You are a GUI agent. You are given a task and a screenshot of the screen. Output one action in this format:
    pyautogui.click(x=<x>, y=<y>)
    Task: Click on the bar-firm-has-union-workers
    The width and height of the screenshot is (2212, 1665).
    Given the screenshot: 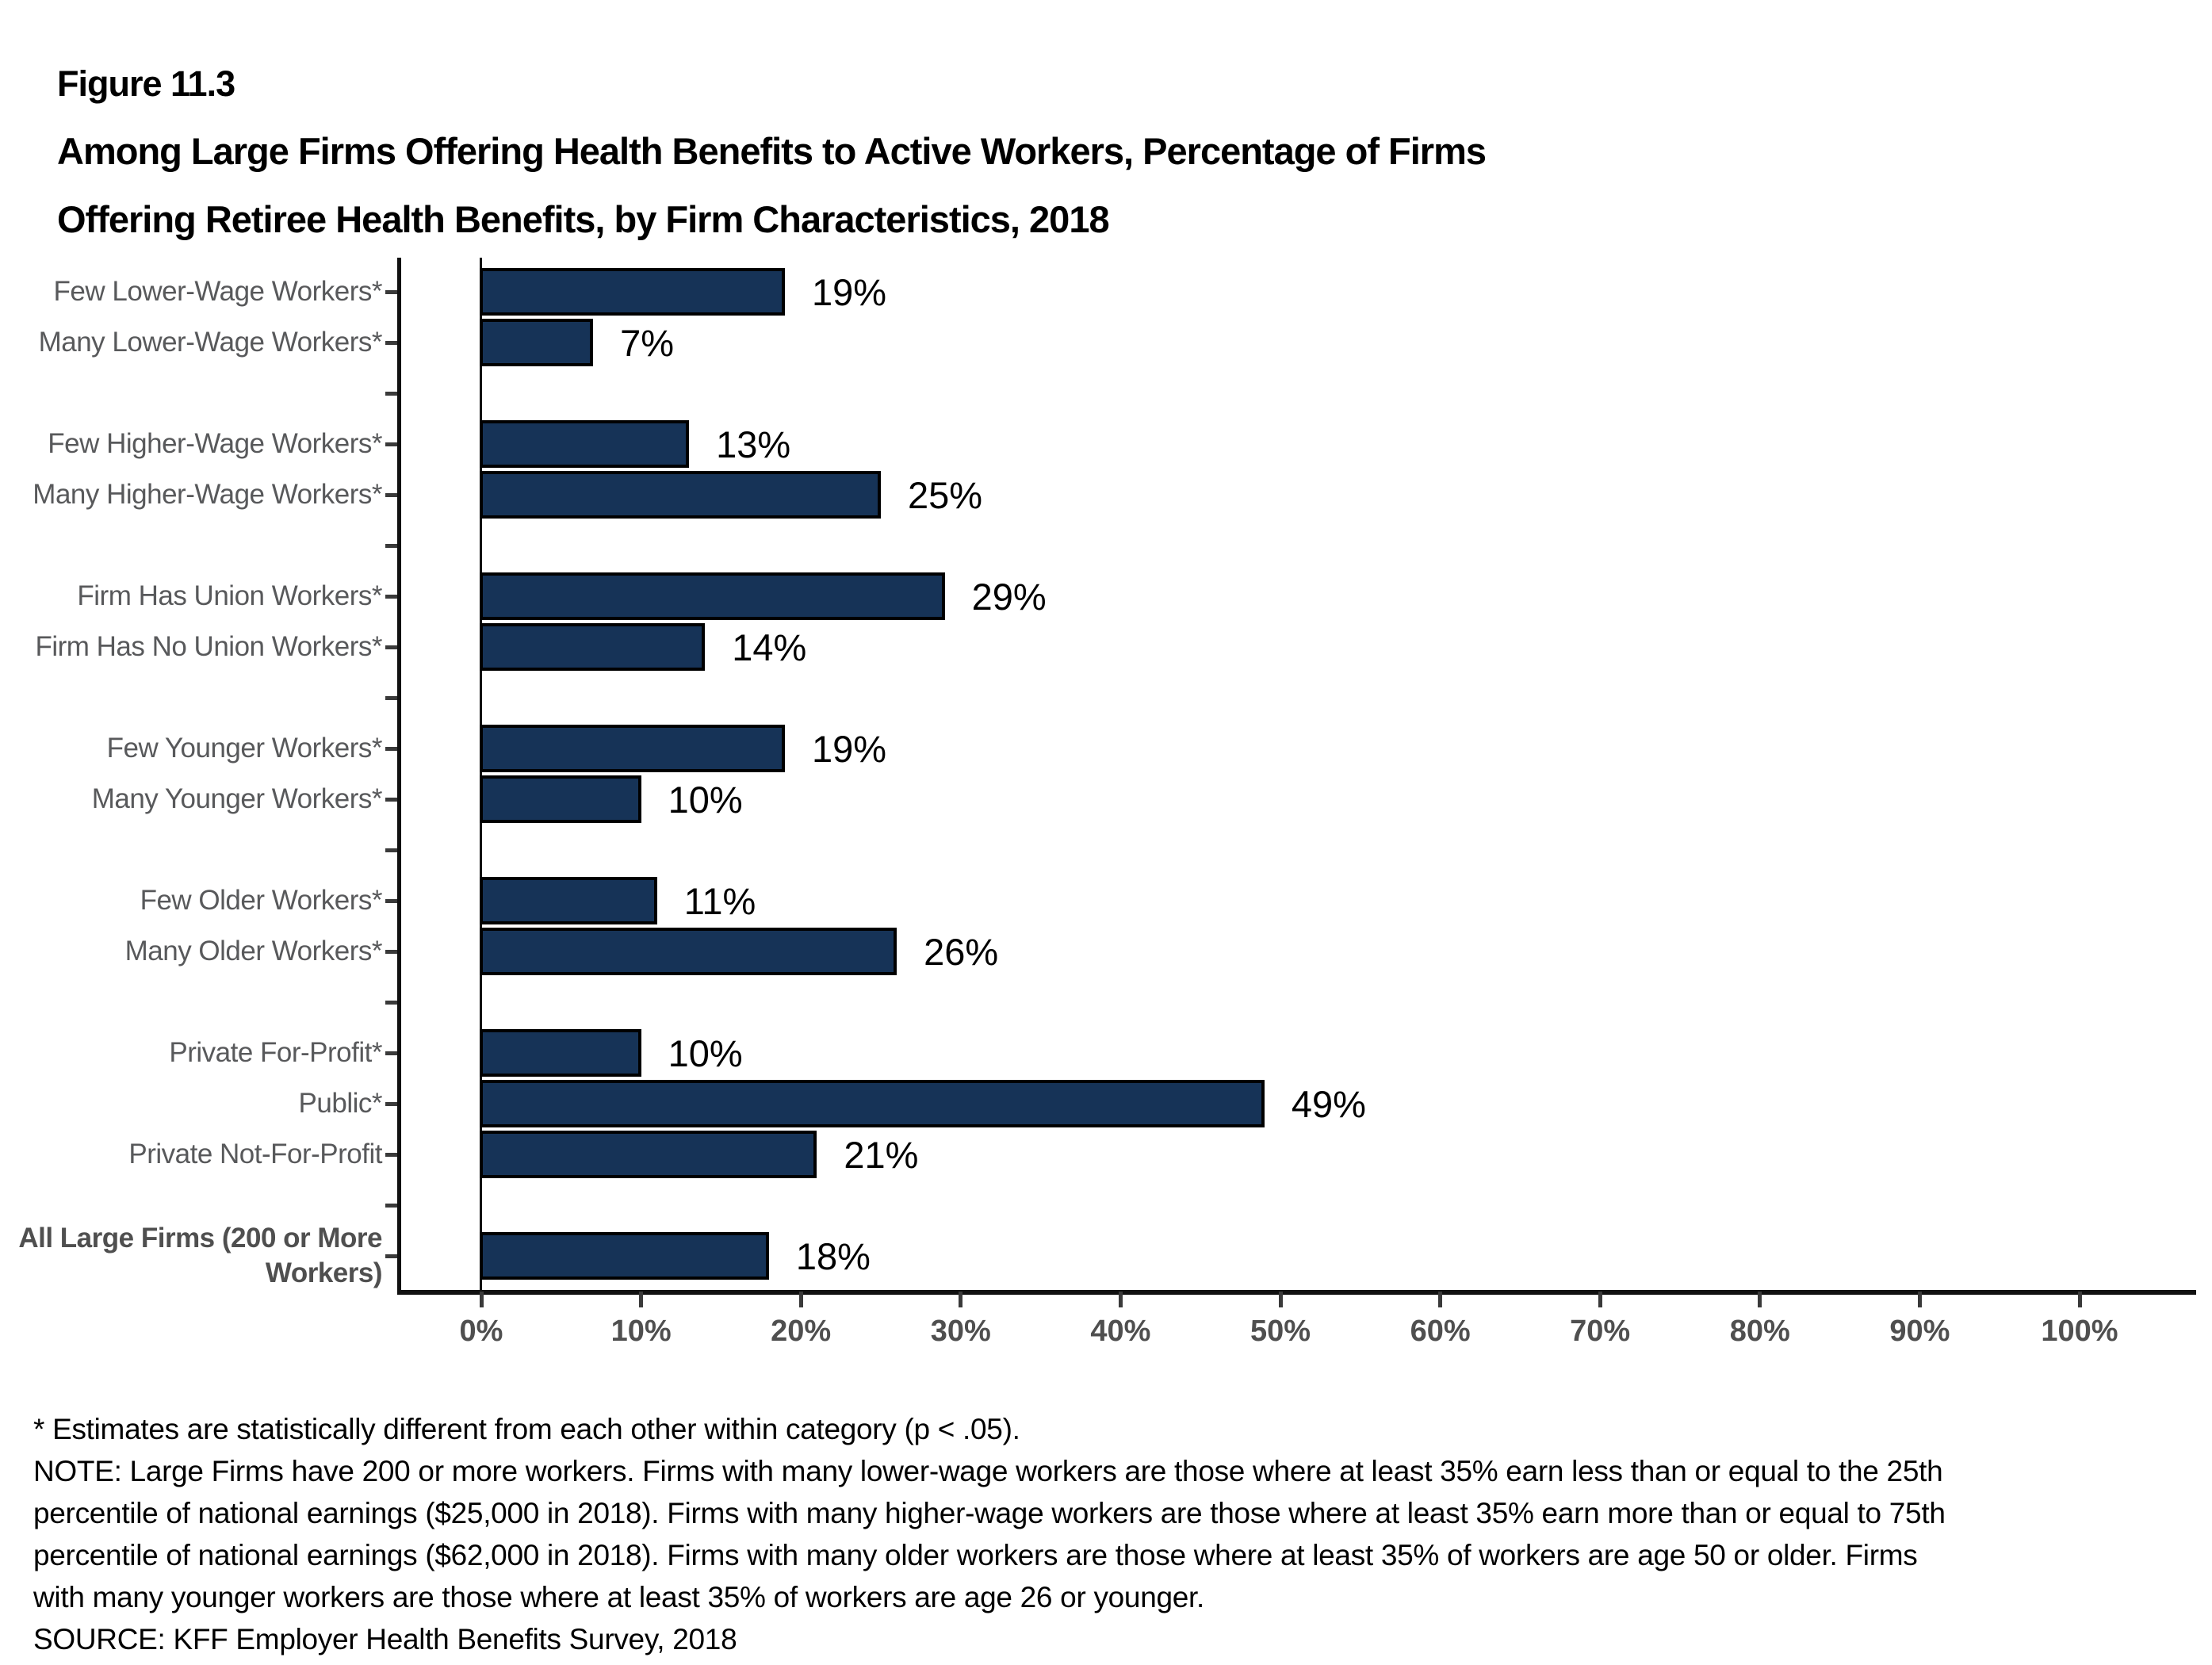 What is the action you would take?
    pyautogui.click(x=712, y=596)
    